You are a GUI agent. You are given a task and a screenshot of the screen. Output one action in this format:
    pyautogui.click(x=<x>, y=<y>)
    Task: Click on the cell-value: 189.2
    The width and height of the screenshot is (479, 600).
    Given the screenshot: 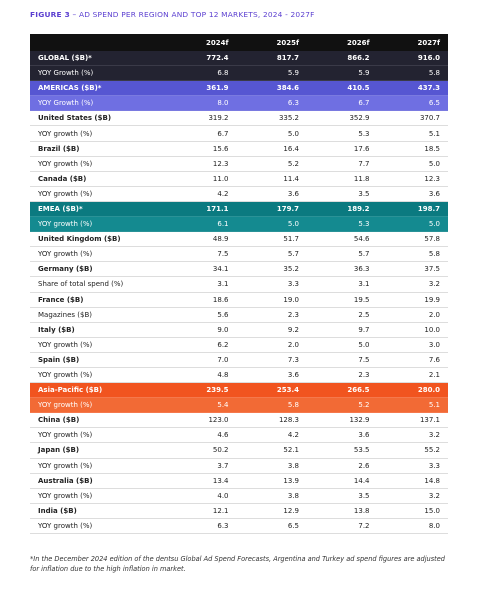 What is the action you would take?
    pyautogui.click(x=342, y=209)
    